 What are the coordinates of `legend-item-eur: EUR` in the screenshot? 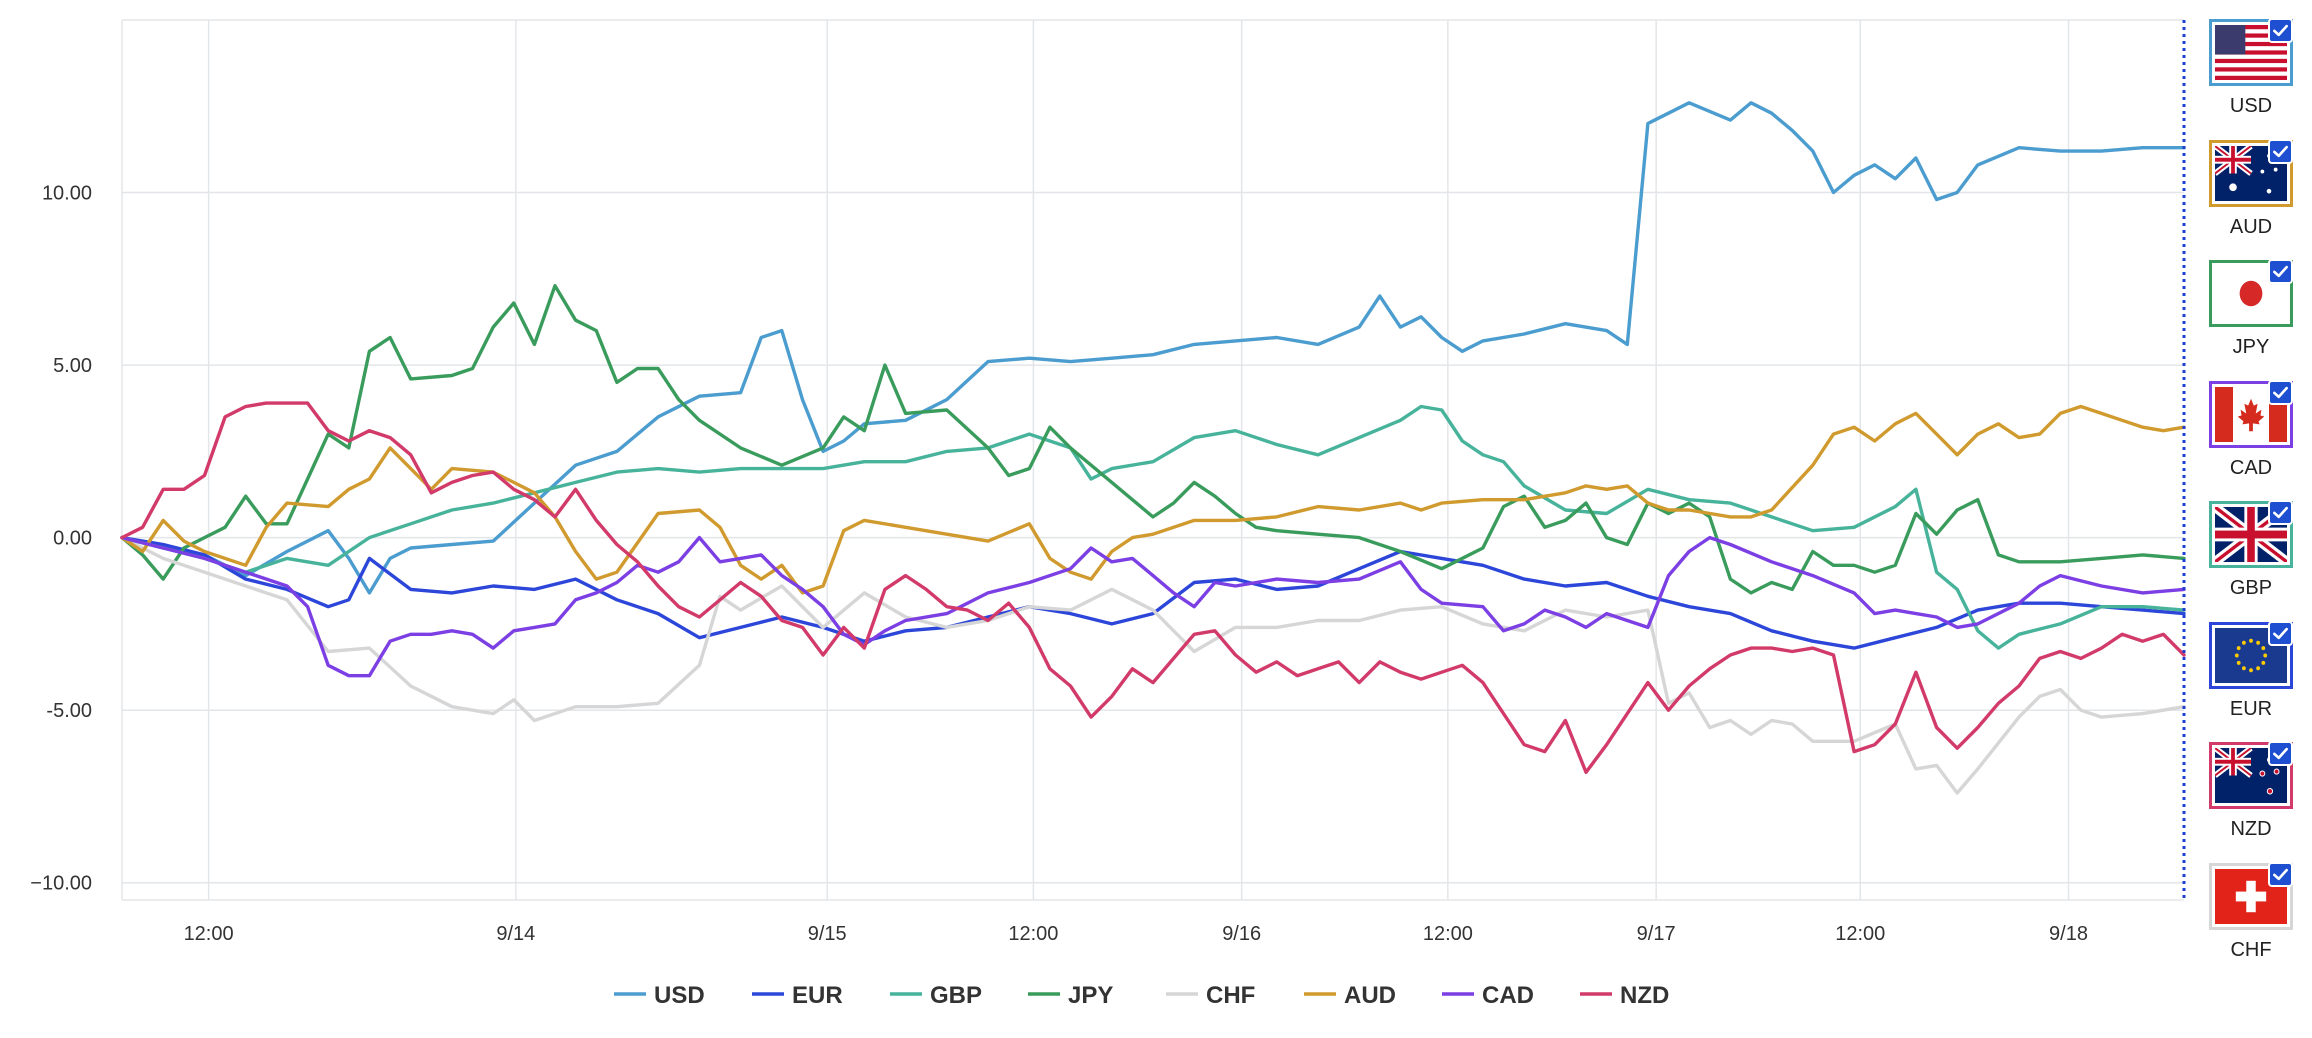 It's located at (817, 995).